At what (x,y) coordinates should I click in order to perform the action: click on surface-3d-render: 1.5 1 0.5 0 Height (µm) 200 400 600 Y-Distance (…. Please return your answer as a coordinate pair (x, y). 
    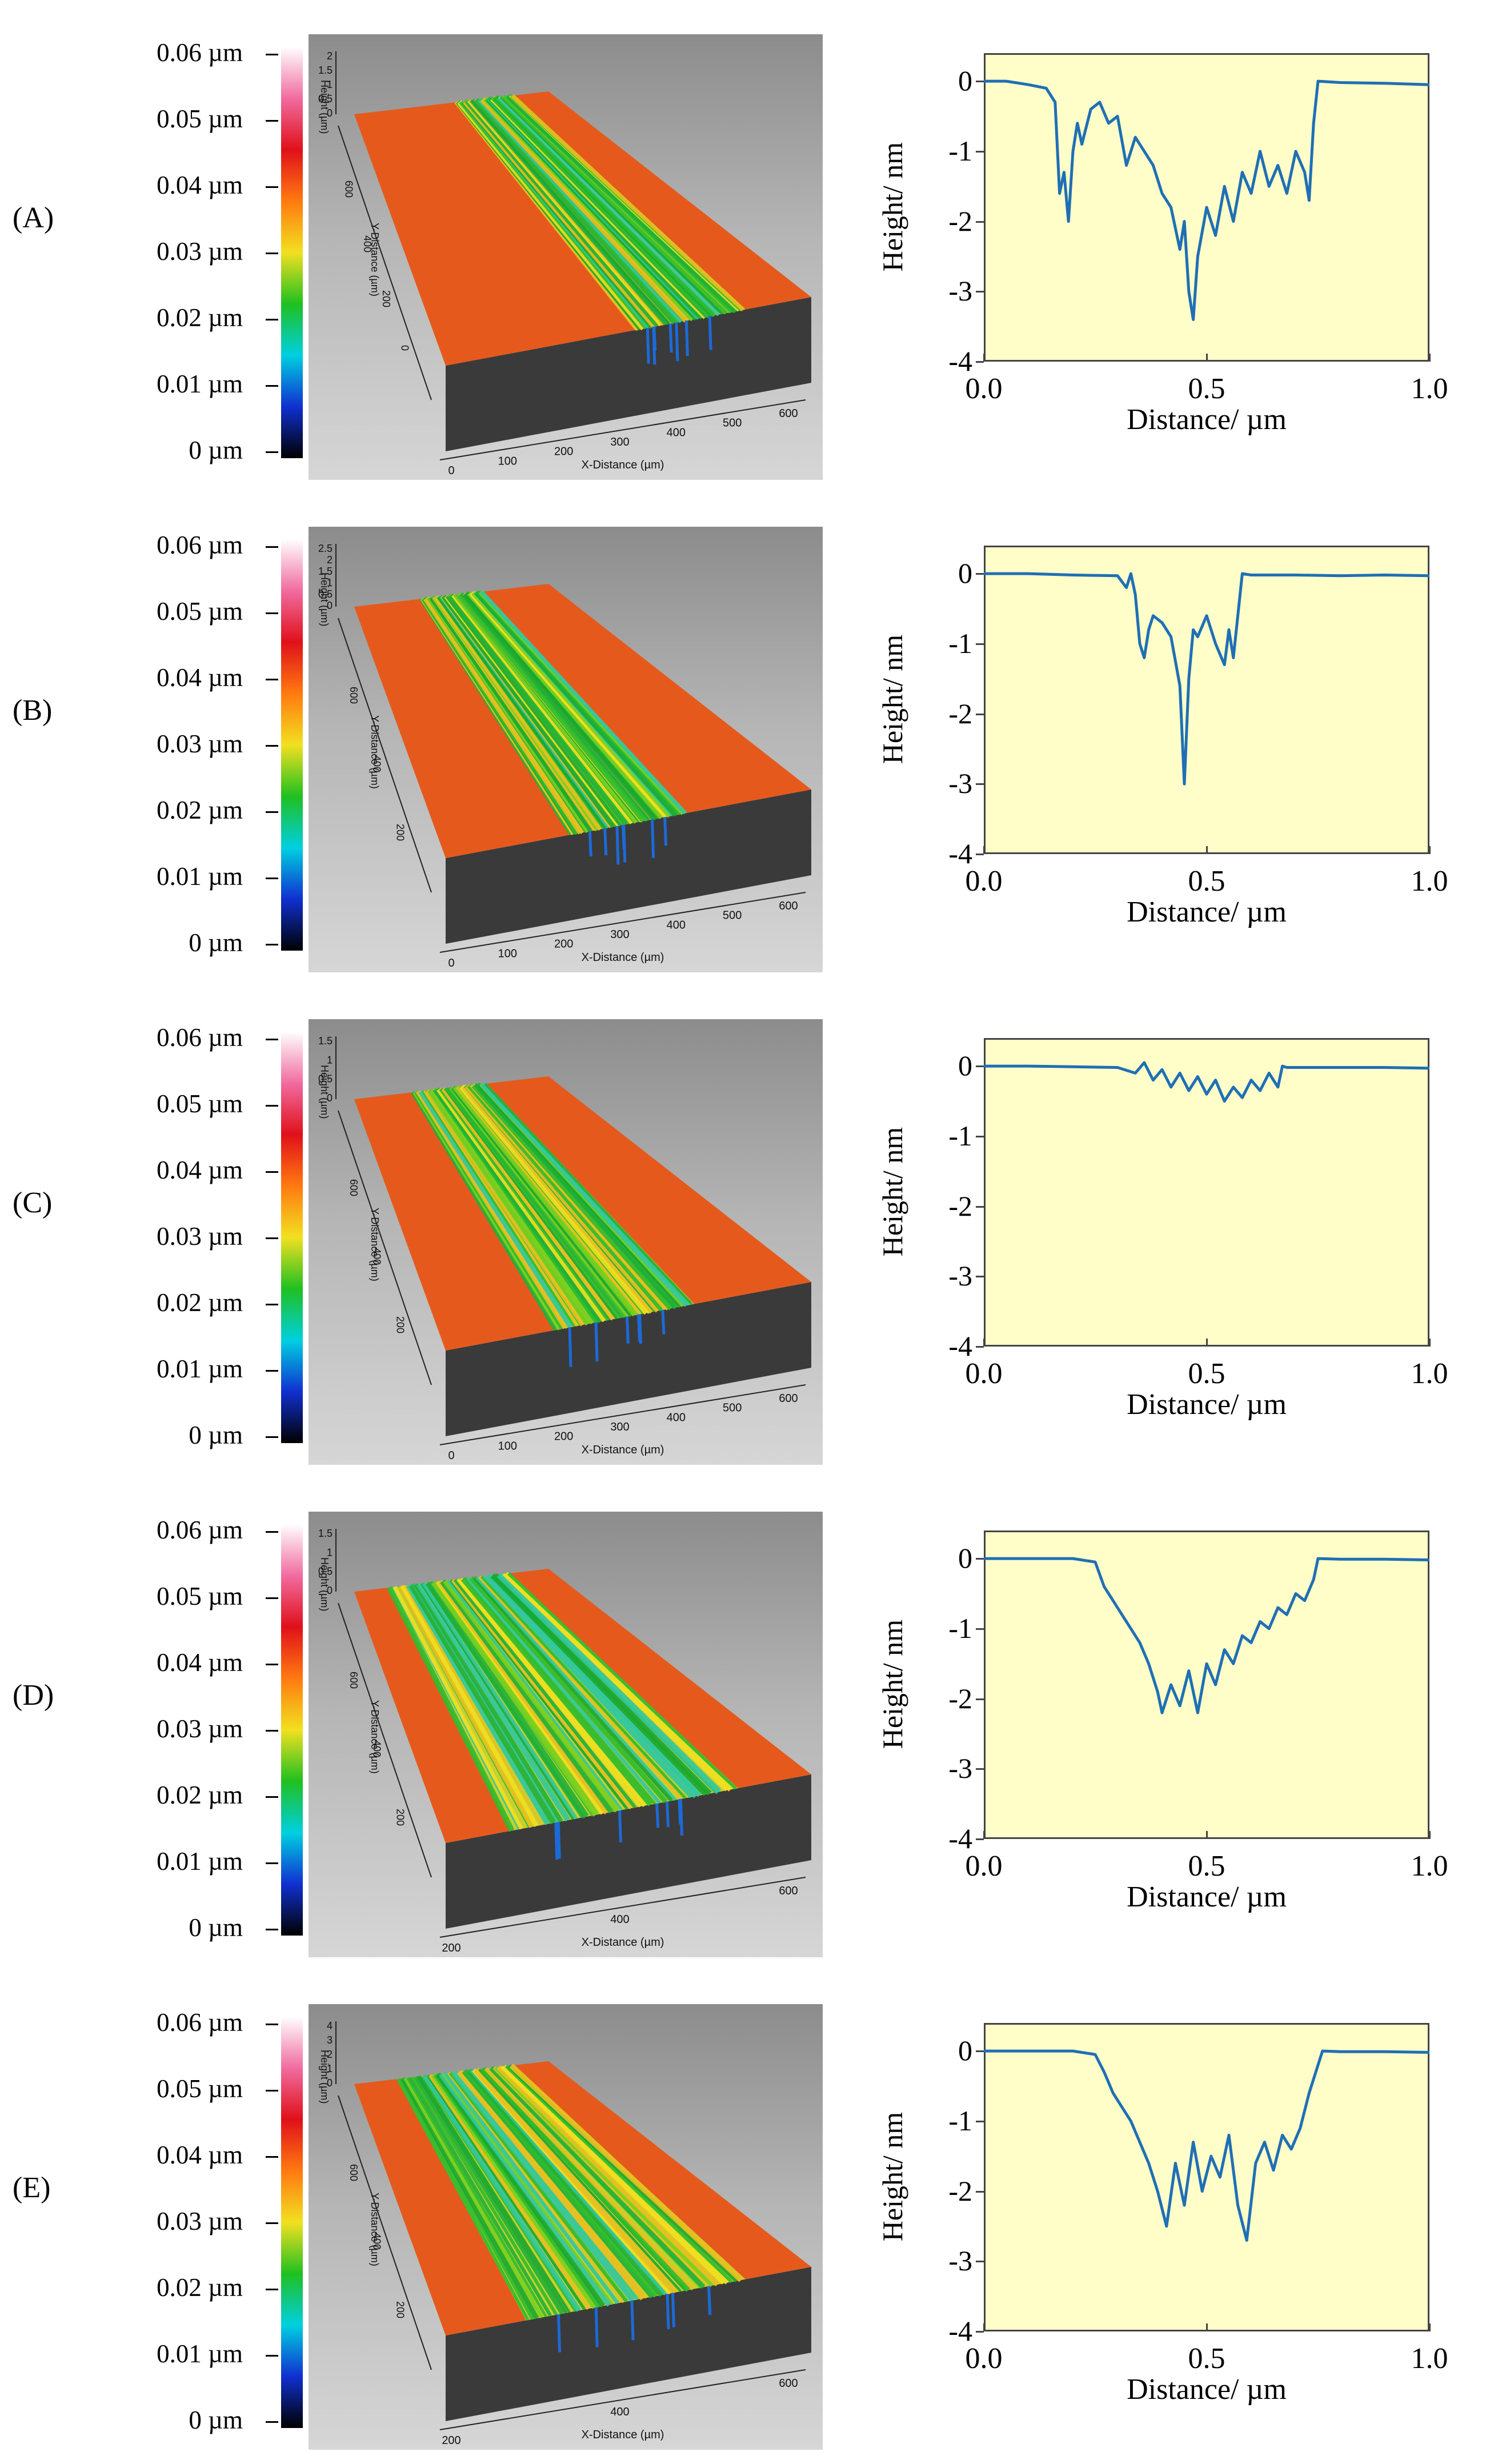
    Looking at the image, I should click on (566, 1242).